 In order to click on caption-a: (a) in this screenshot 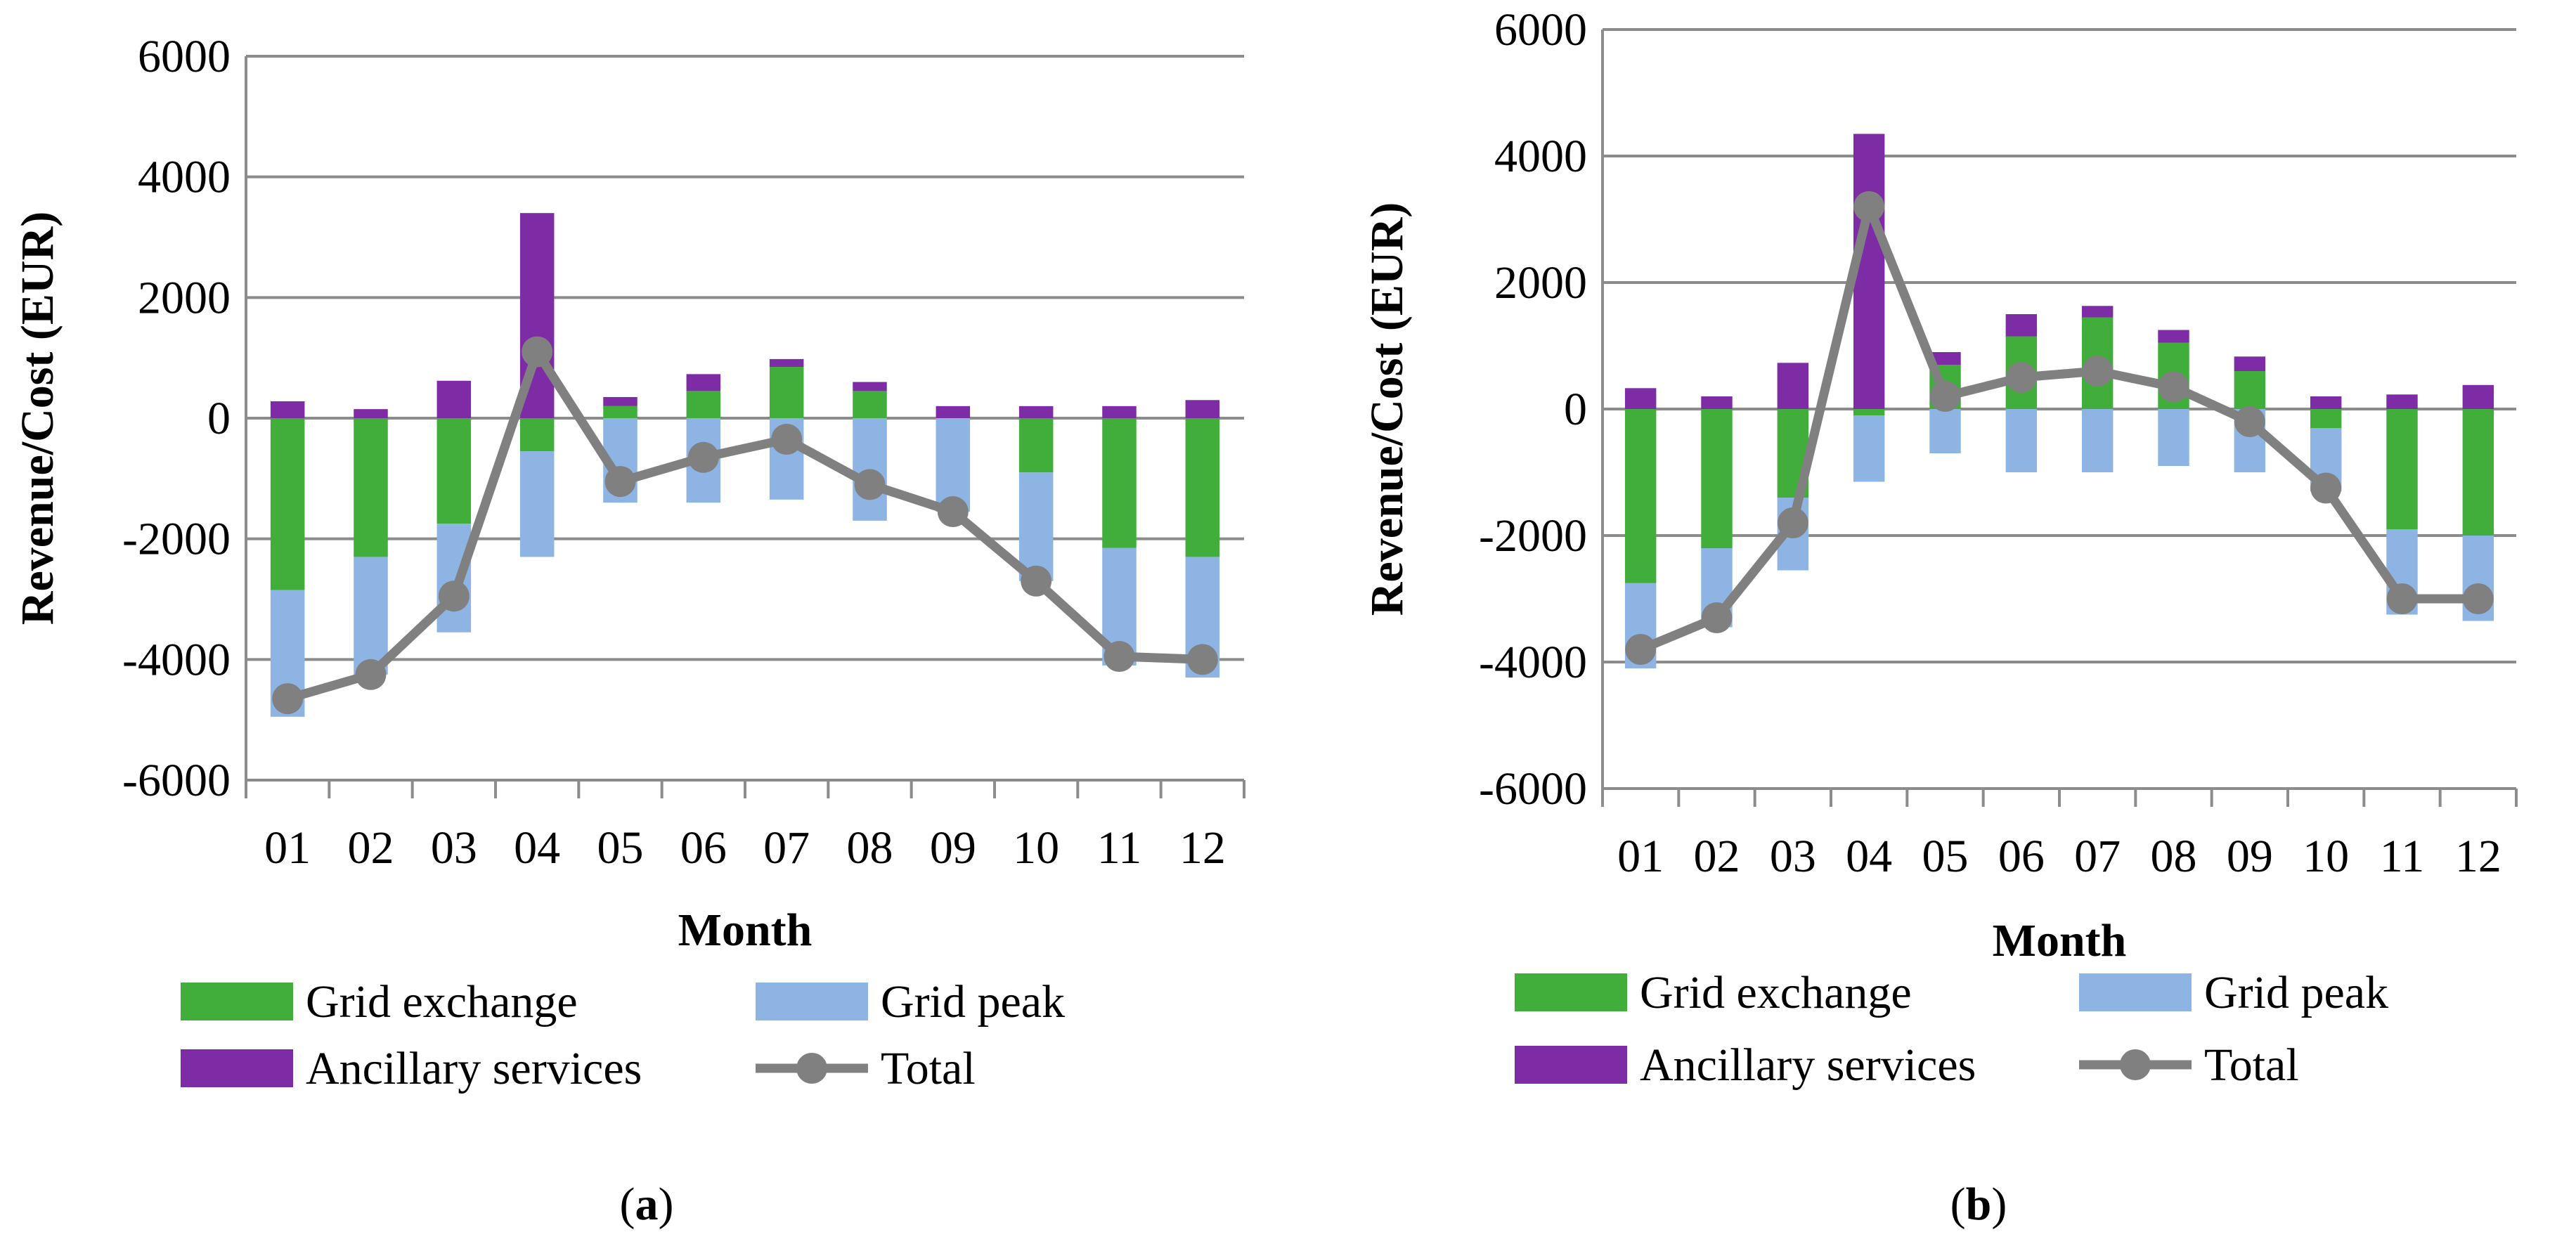, I will do `click(647, 1205)`.